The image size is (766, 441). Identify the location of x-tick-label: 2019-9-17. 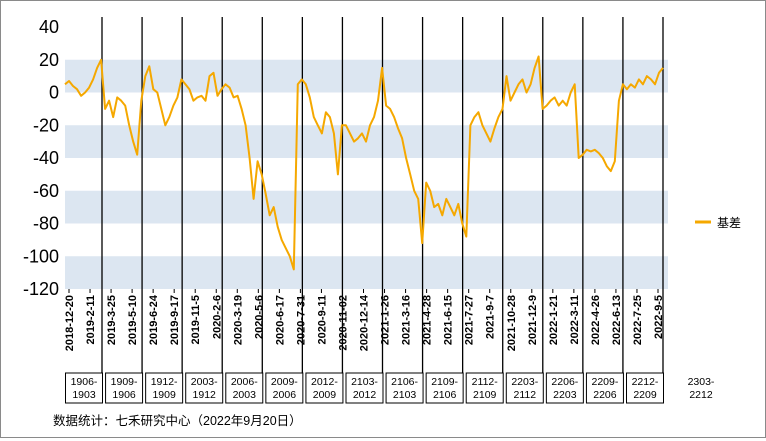
(175, 320).